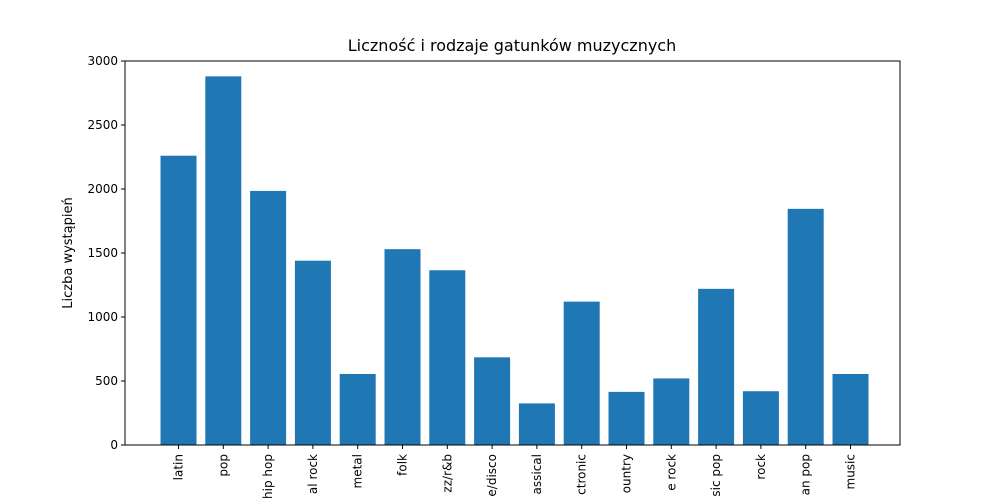 This screenshot has width=1000, height=504. What do you see at coordinates (68, 252) in the screenshot?
I see `y-axis-label: Liczba wystąpień` at bounding box center [68, 252].